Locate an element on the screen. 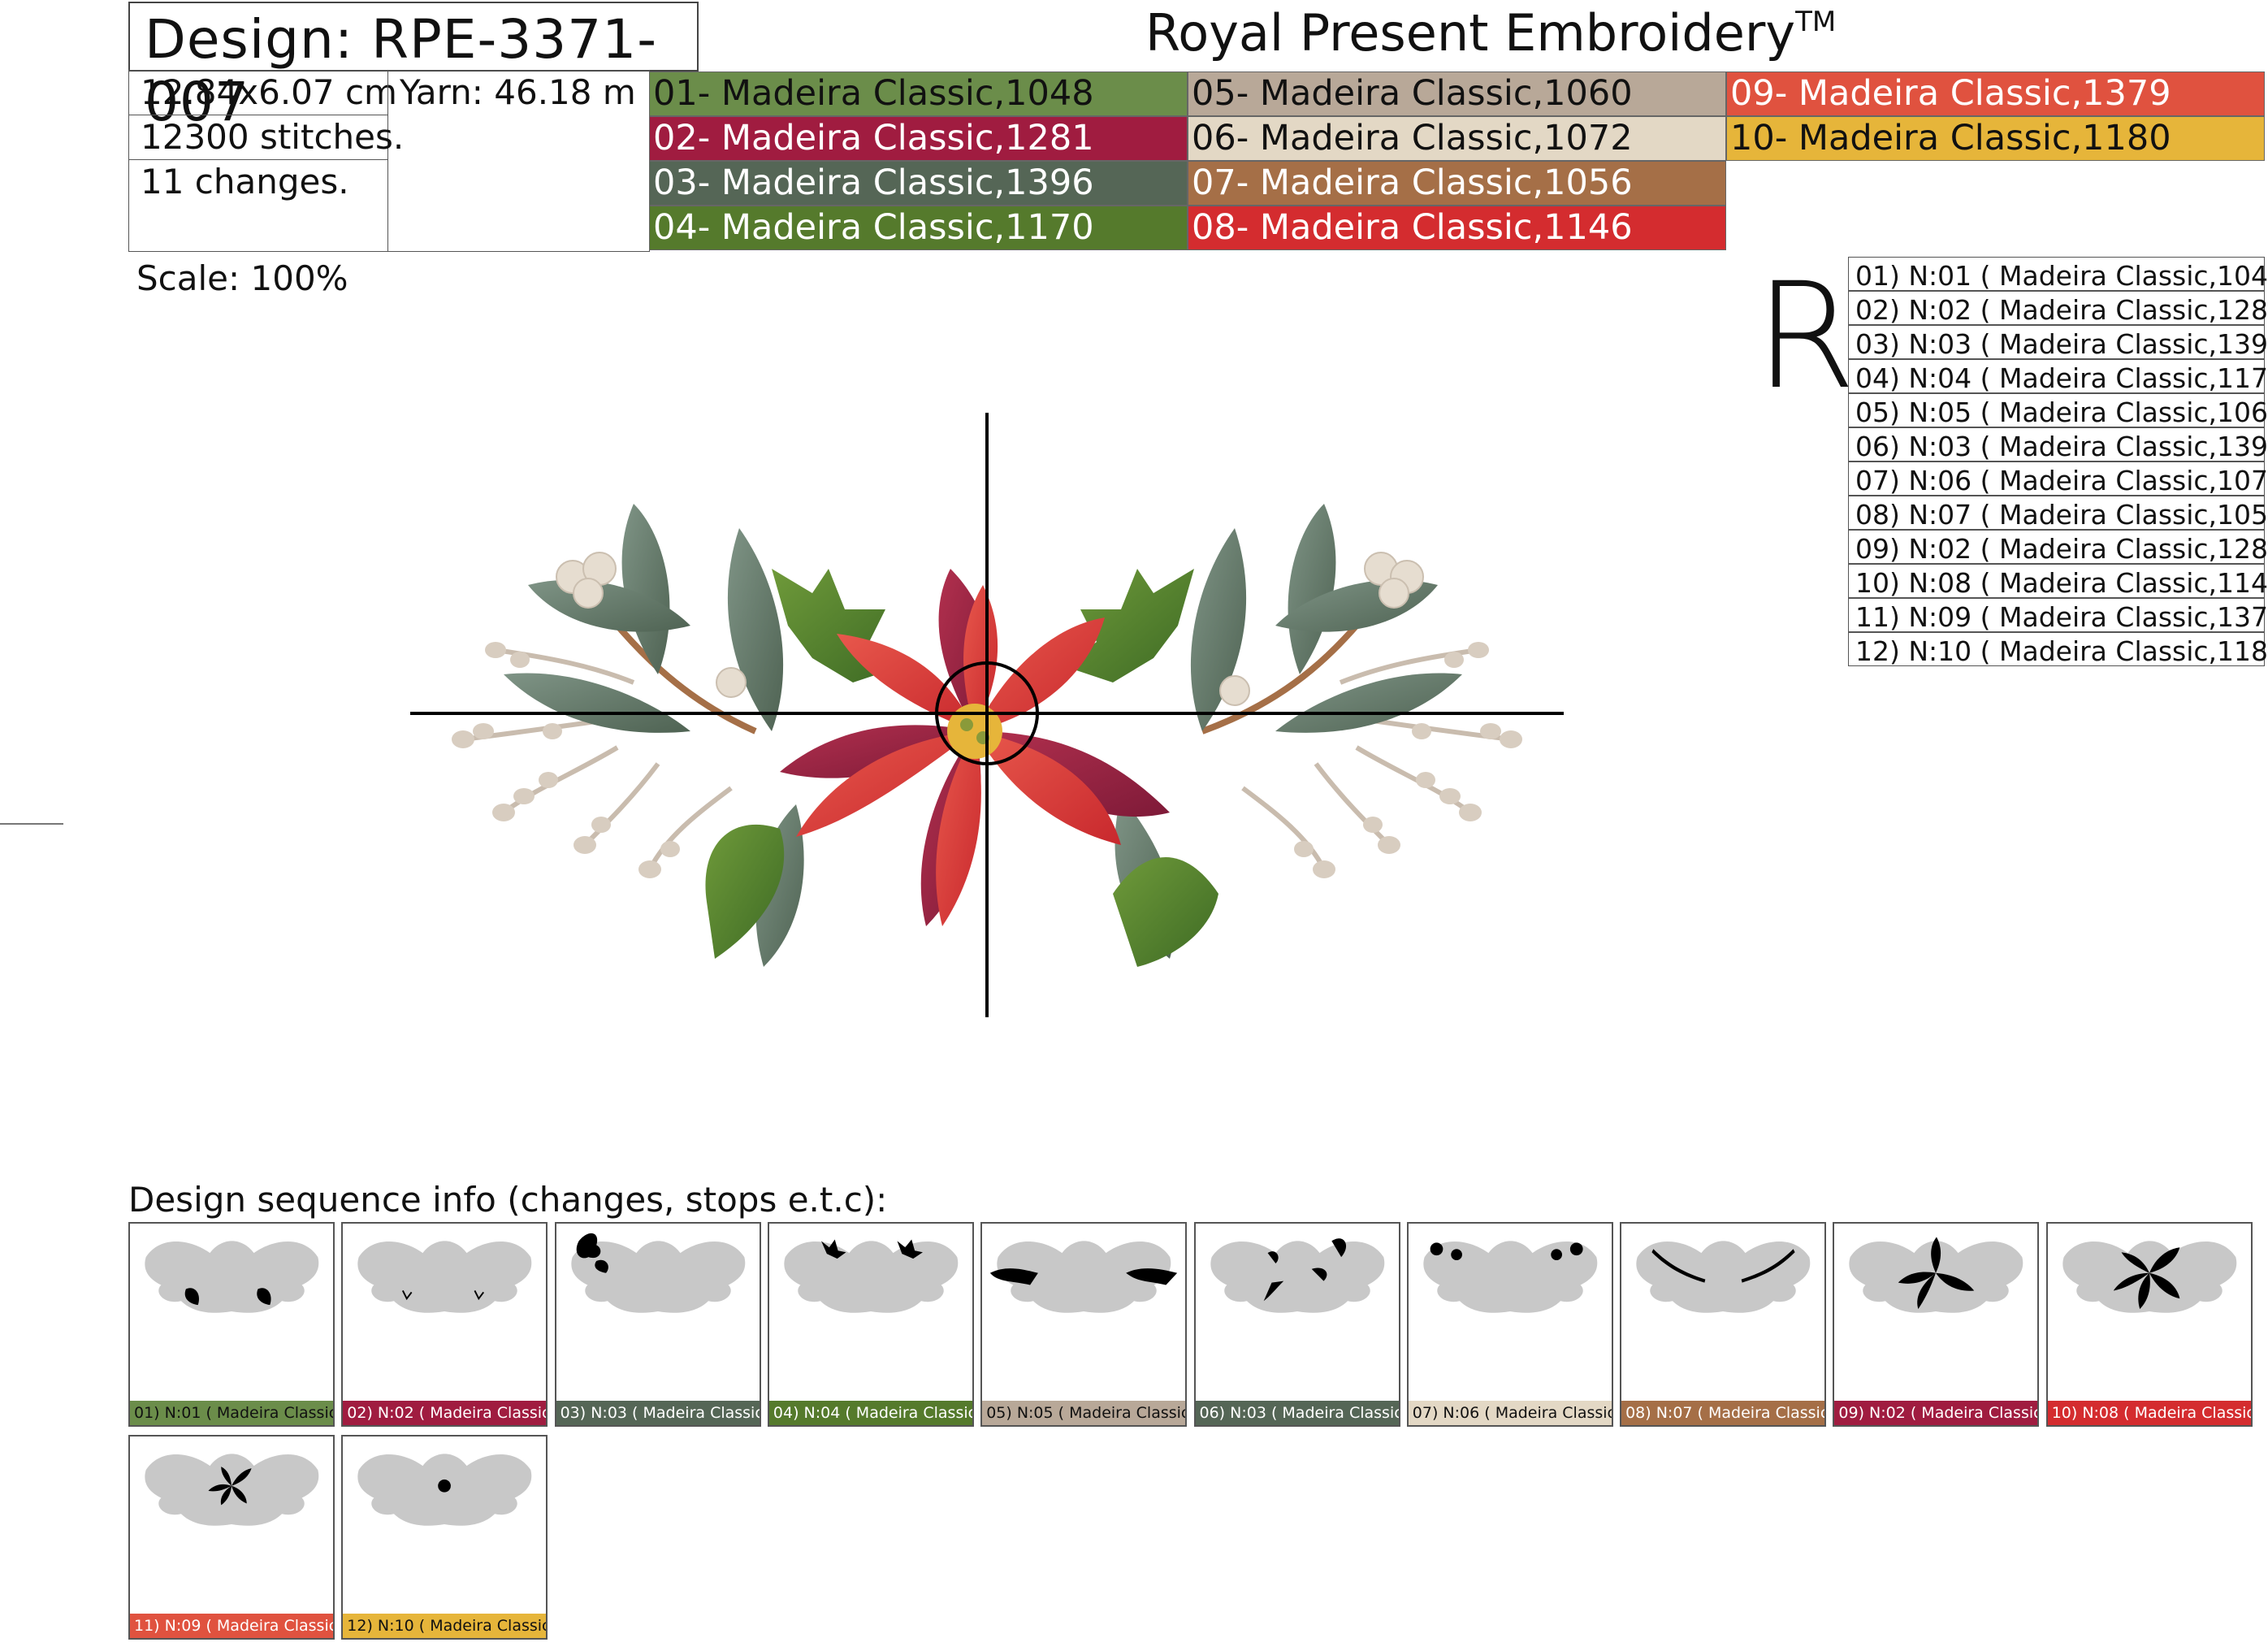  thumbnail-label: 07) N:06 ( Madeira Classic is located at coordinates (1510, 1413).